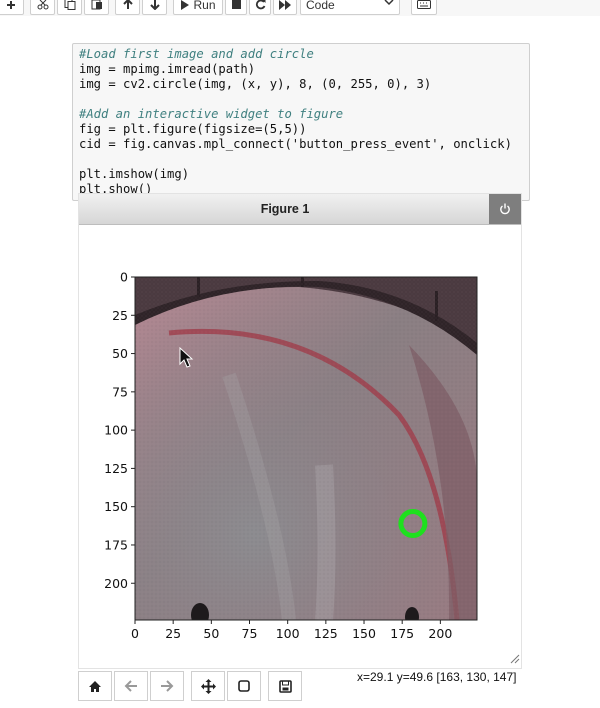  What do you see at coordinates (120, 315) in the screenshot?
I see `y-tick-label: 25` at bounding box center [120, 315].